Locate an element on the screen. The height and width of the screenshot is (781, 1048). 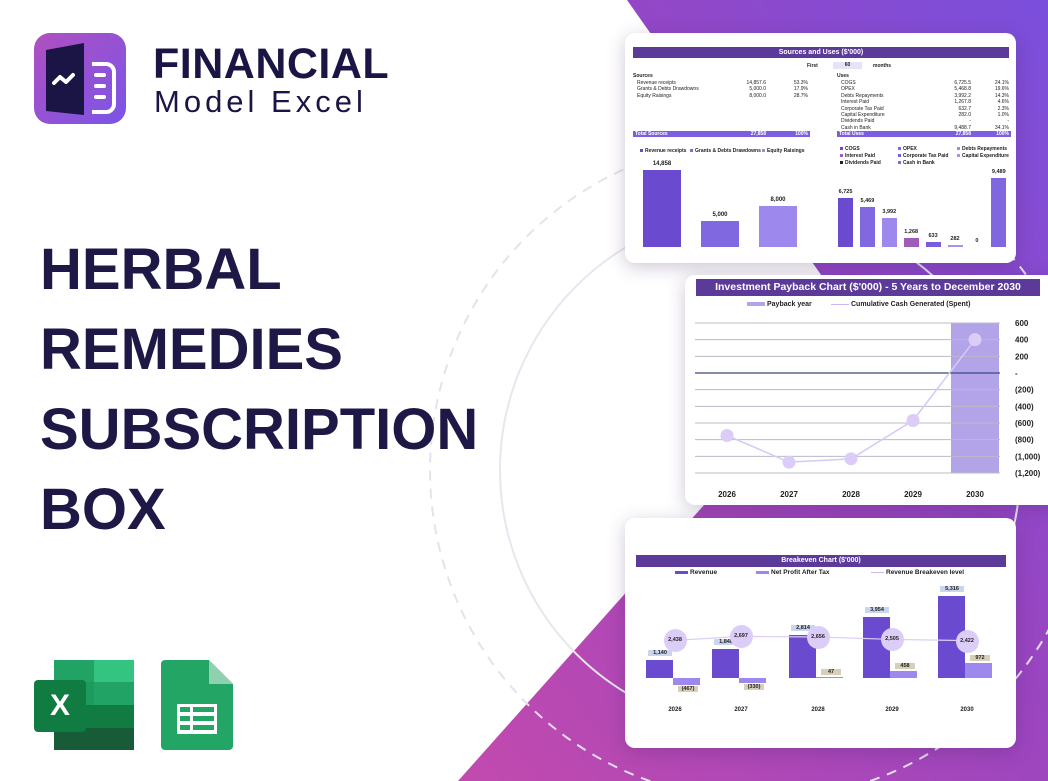
sources-row-value: 14,857.6 is located at coordinates (756, 83).